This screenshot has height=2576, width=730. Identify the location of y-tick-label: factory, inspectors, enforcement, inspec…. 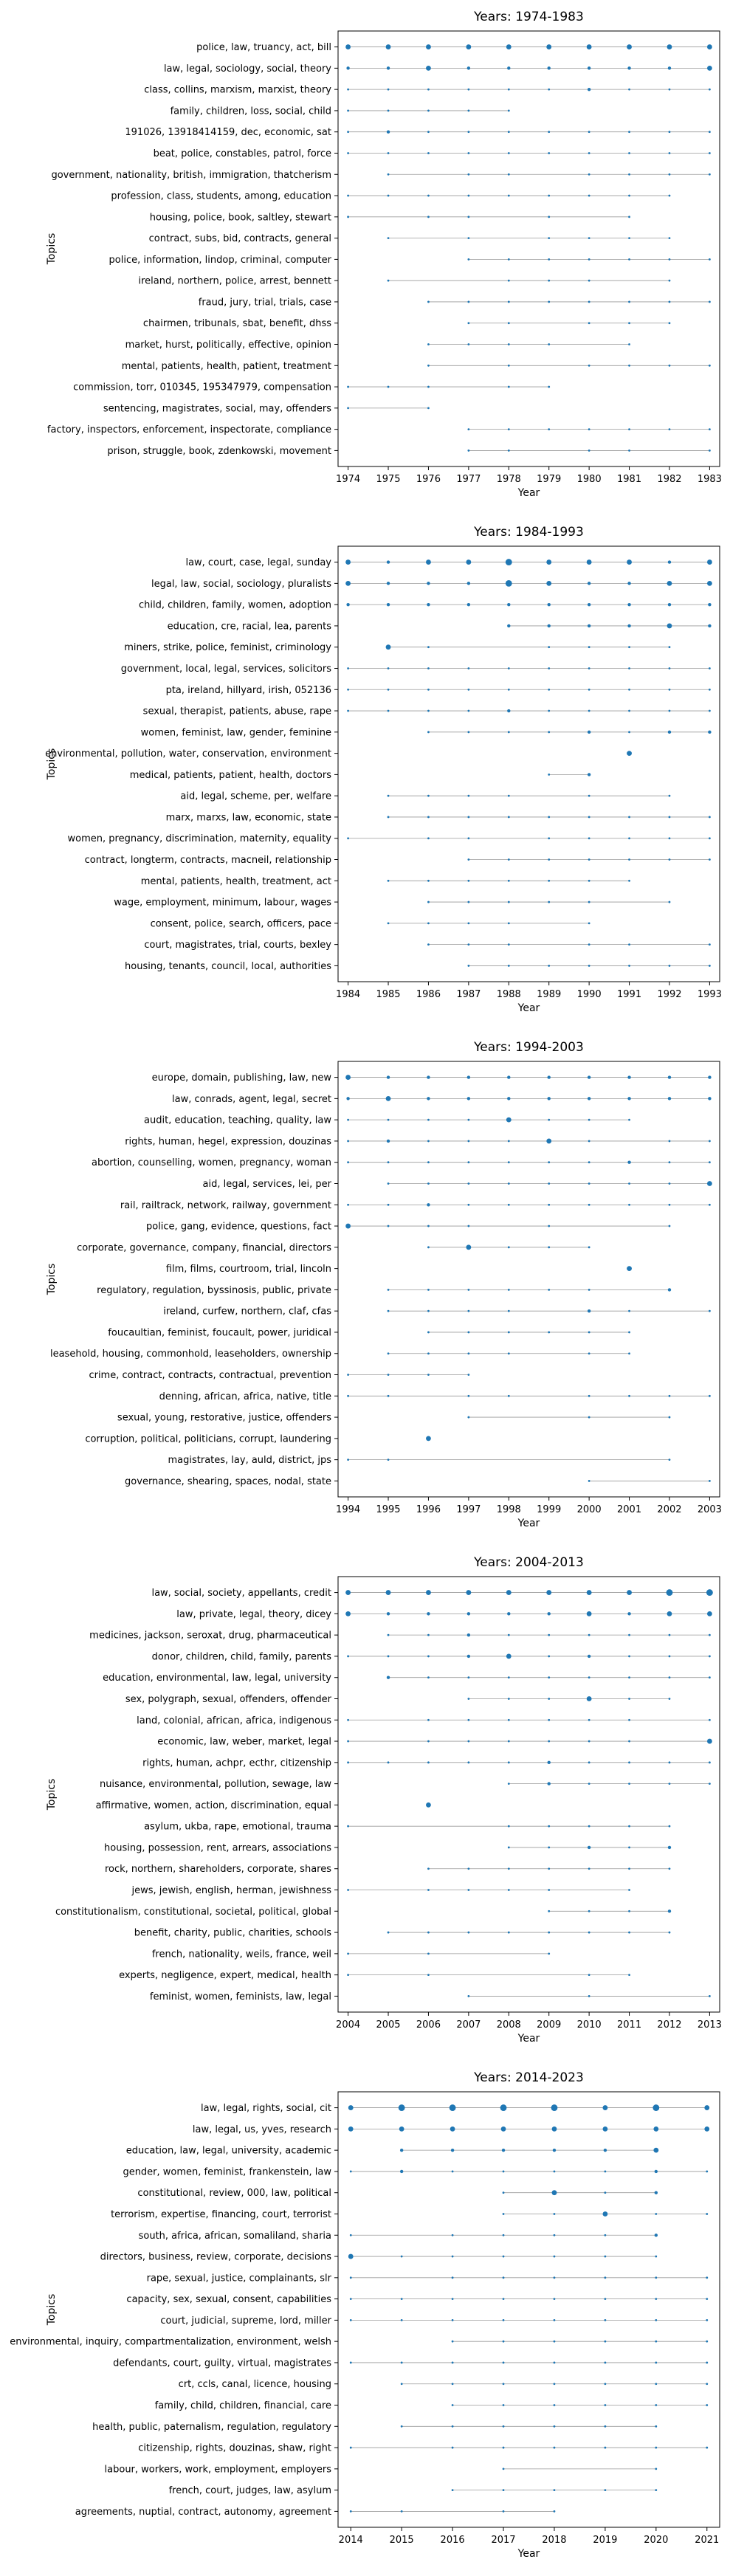
(189, 429).